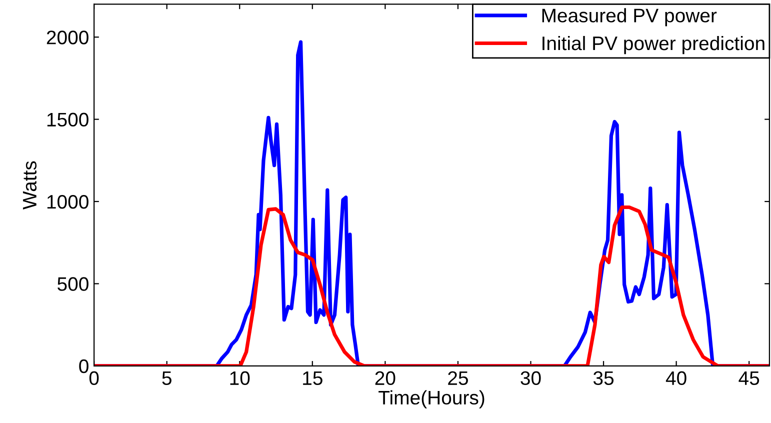 This screenshot has width=771, height=423. Describe the element at coordinates (653, 45) in the screenshot. I see `legend-label: Initial PV power prediction` at that location.